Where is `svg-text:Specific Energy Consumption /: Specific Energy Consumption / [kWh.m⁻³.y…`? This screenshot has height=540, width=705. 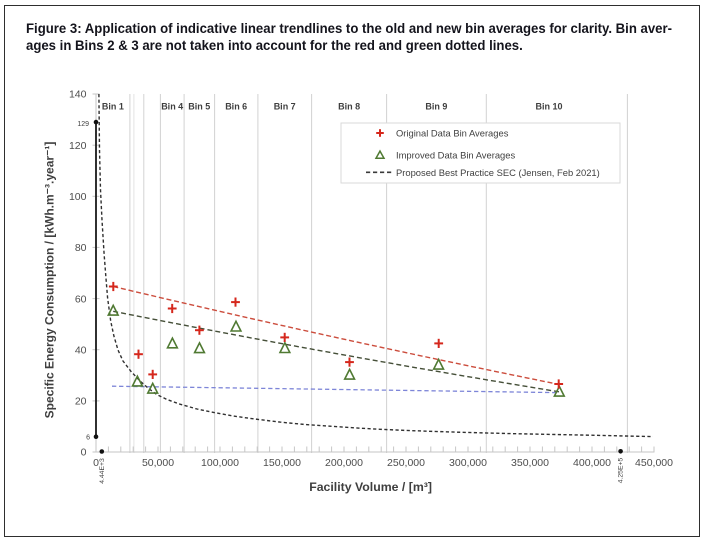
svg-text:Specific Energy Consumption /: Specific Energy Consumption / [kWh.m⁻³.y… is located at coordinates (50, 280).